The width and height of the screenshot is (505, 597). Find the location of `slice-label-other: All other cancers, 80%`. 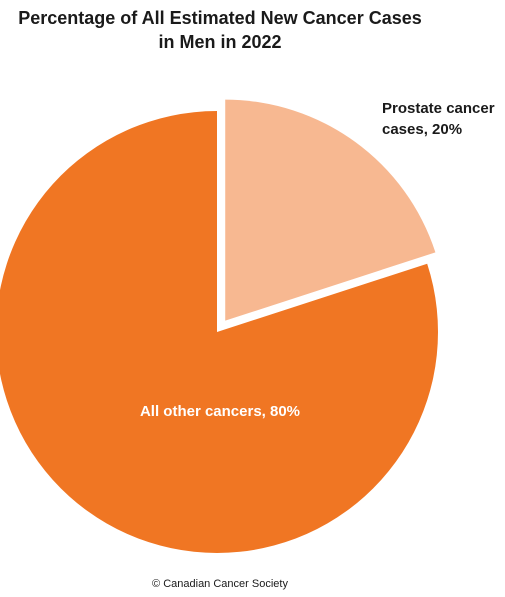

slice-label-other: All other cancers, 80% is located at coordinates (220, 411).